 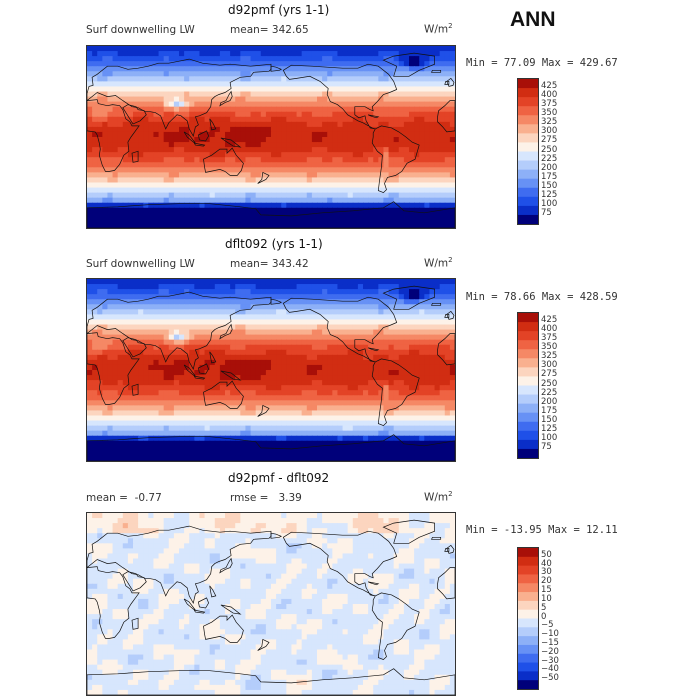 What do you see at coordinates (549, 176) in the screenshot?
I see `panel1-colorbar-tick-label: 175` at bounding box center [549, 176].